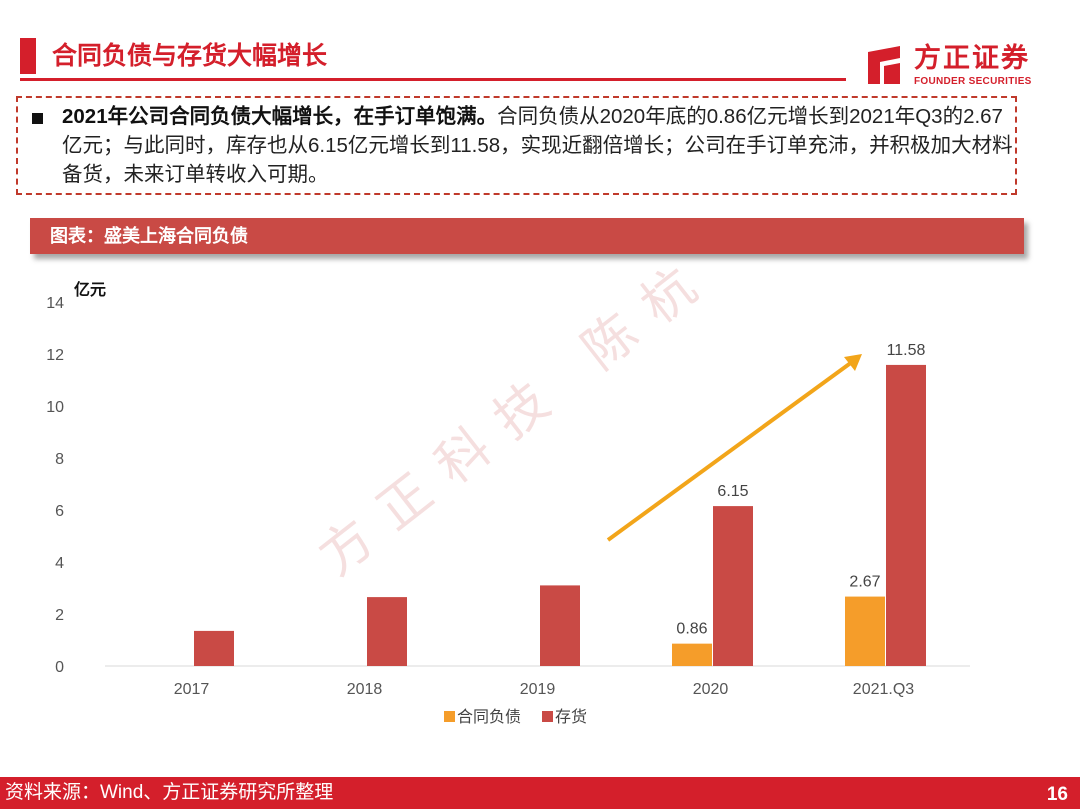  I want to click on y-tick-label: 8, so click(59, 459).